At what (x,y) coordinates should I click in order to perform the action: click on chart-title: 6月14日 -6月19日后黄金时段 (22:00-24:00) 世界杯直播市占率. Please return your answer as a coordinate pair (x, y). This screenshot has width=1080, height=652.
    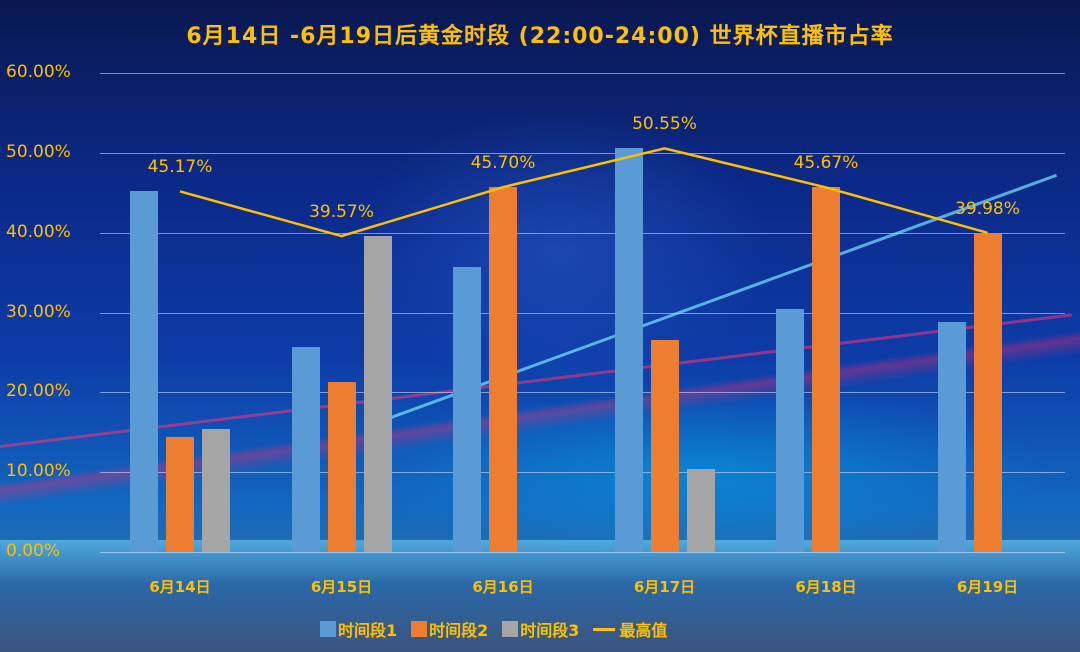
    Looking at the image, I should click on (540, 36).